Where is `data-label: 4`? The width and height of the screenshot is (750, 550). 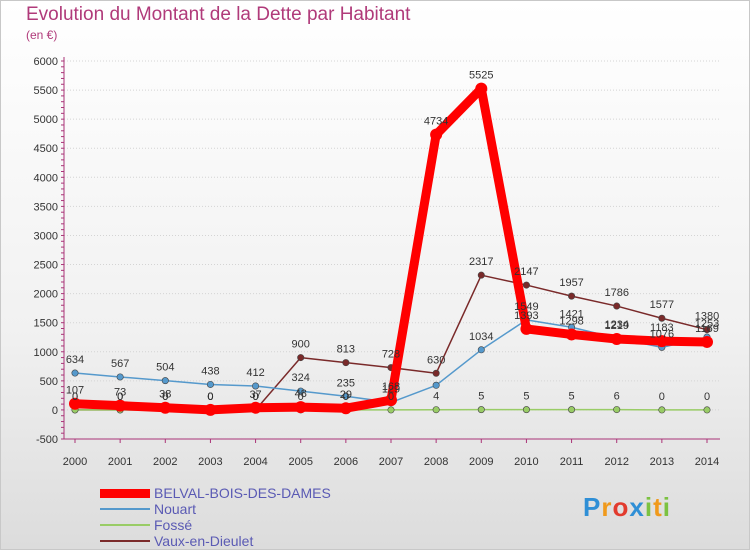
data-label: 4 is located at coordinates (436, 397).